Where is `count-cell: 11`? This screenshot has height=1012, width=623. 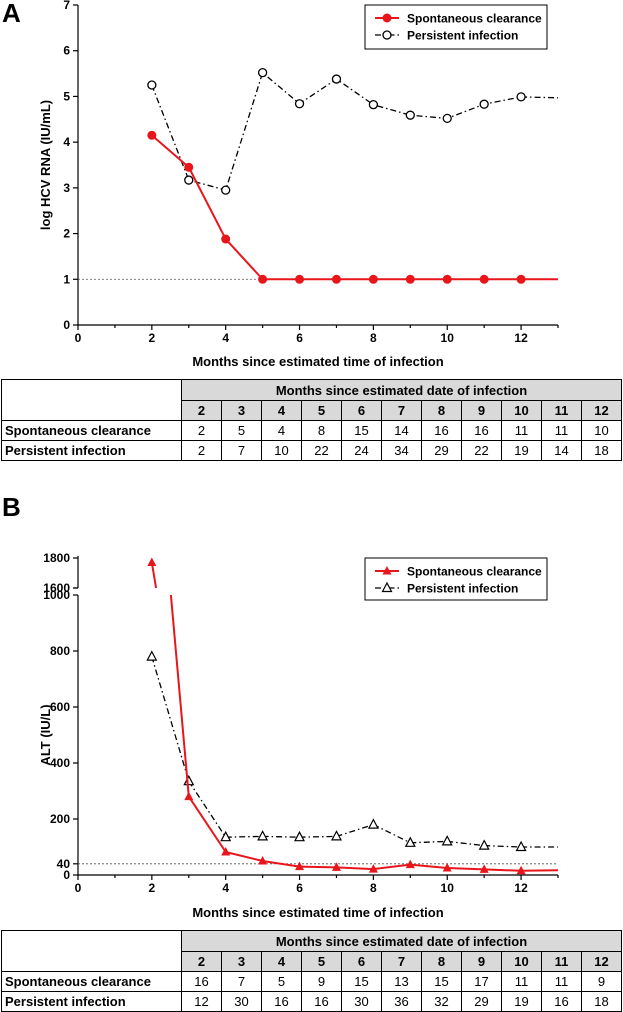 count-cell: 11 is located at coordinates (521, 981).